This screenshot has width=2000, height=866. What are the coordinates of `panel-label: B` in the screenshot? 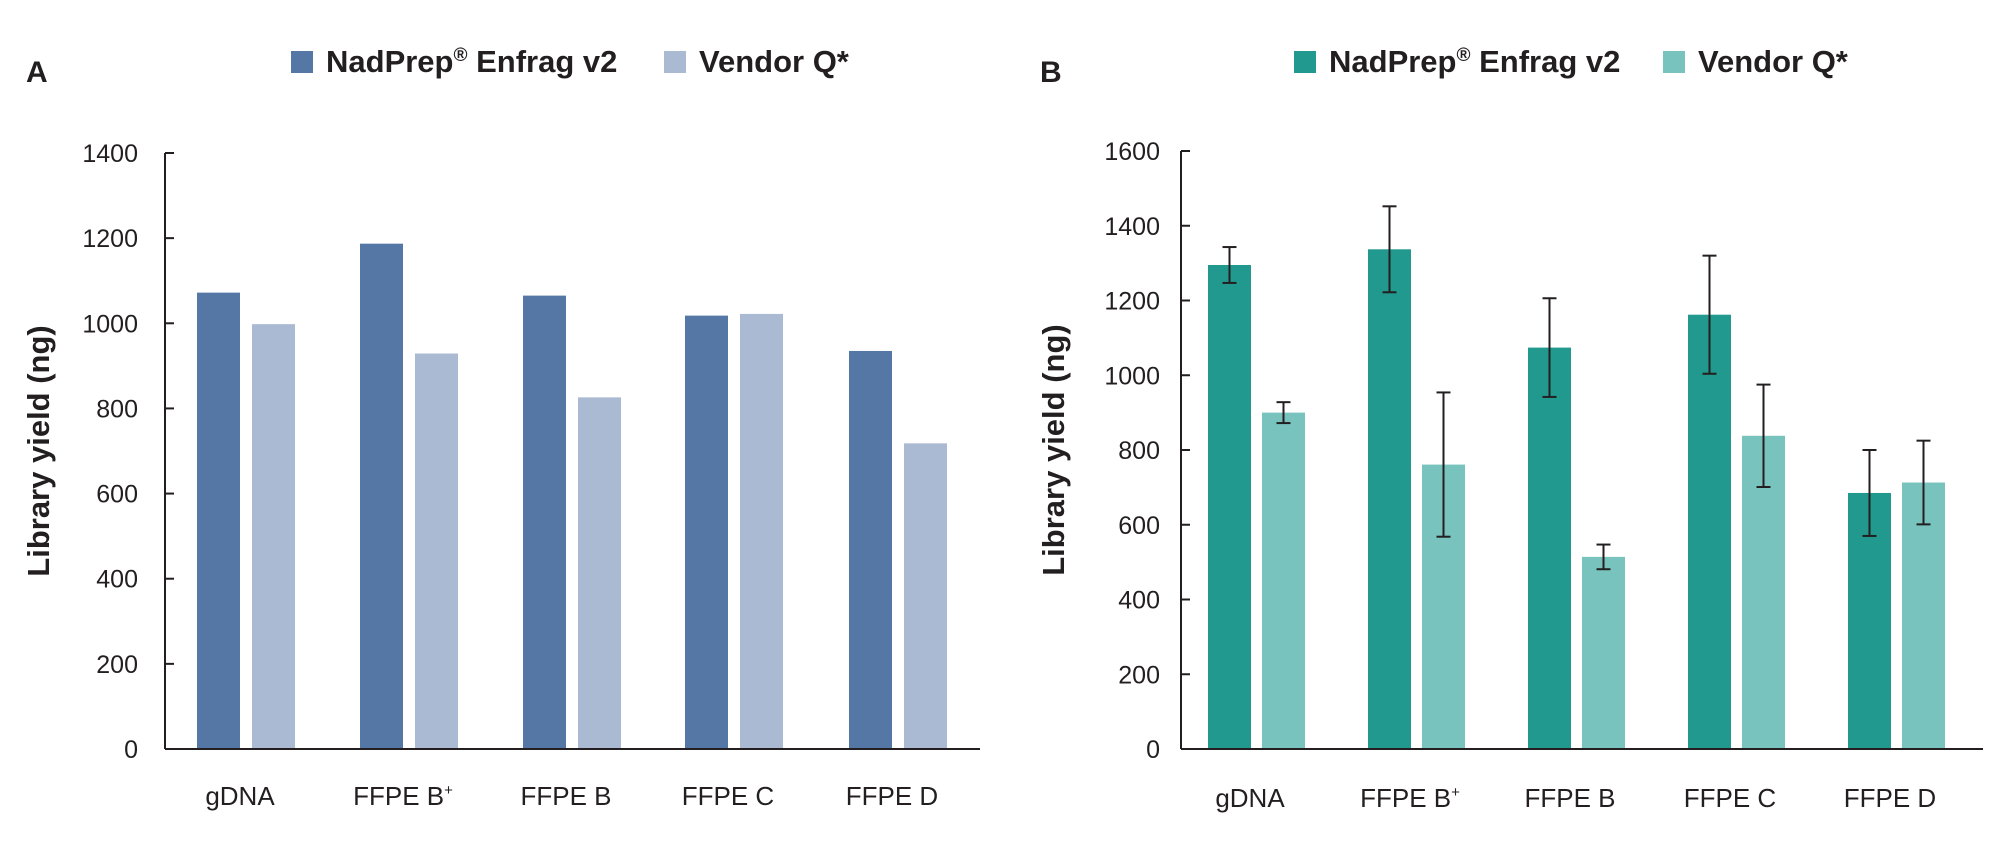 It's located at (1051, 72).